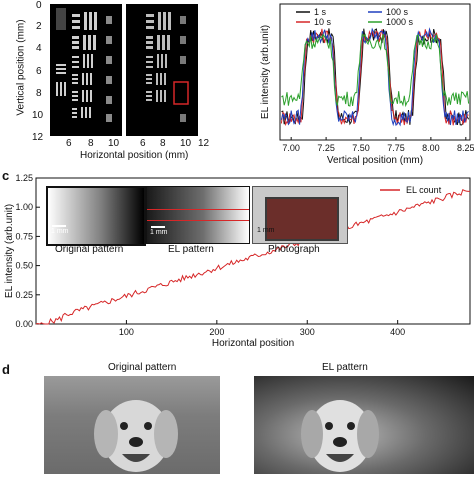 Image resolution: width=474 pixels, height=479 pixels. Describe the element at coordinates (345, 367) in the screenshot. I see `panel-d-el-title: EL pattern` at that location.